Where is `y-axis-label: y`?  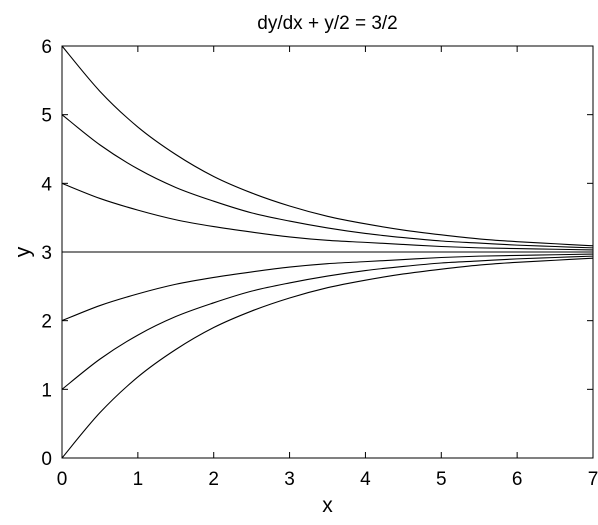 y-axis-label: y is located at coordinates (23, 251).